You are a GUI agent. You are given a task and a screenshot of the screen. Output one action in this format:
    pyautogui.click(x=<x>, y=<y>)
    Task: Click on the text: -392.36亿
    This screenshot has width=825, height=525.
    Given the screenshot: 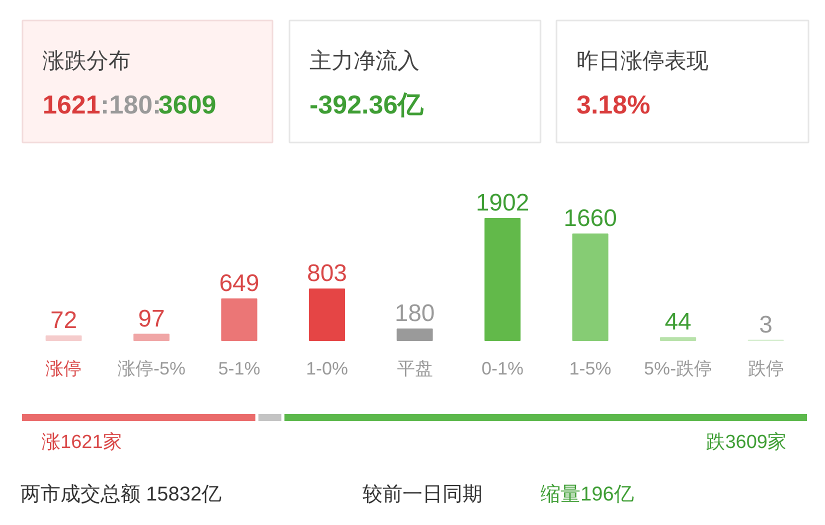 What is the action you would take?
    pyautogui.click(x=367, y=105)
    